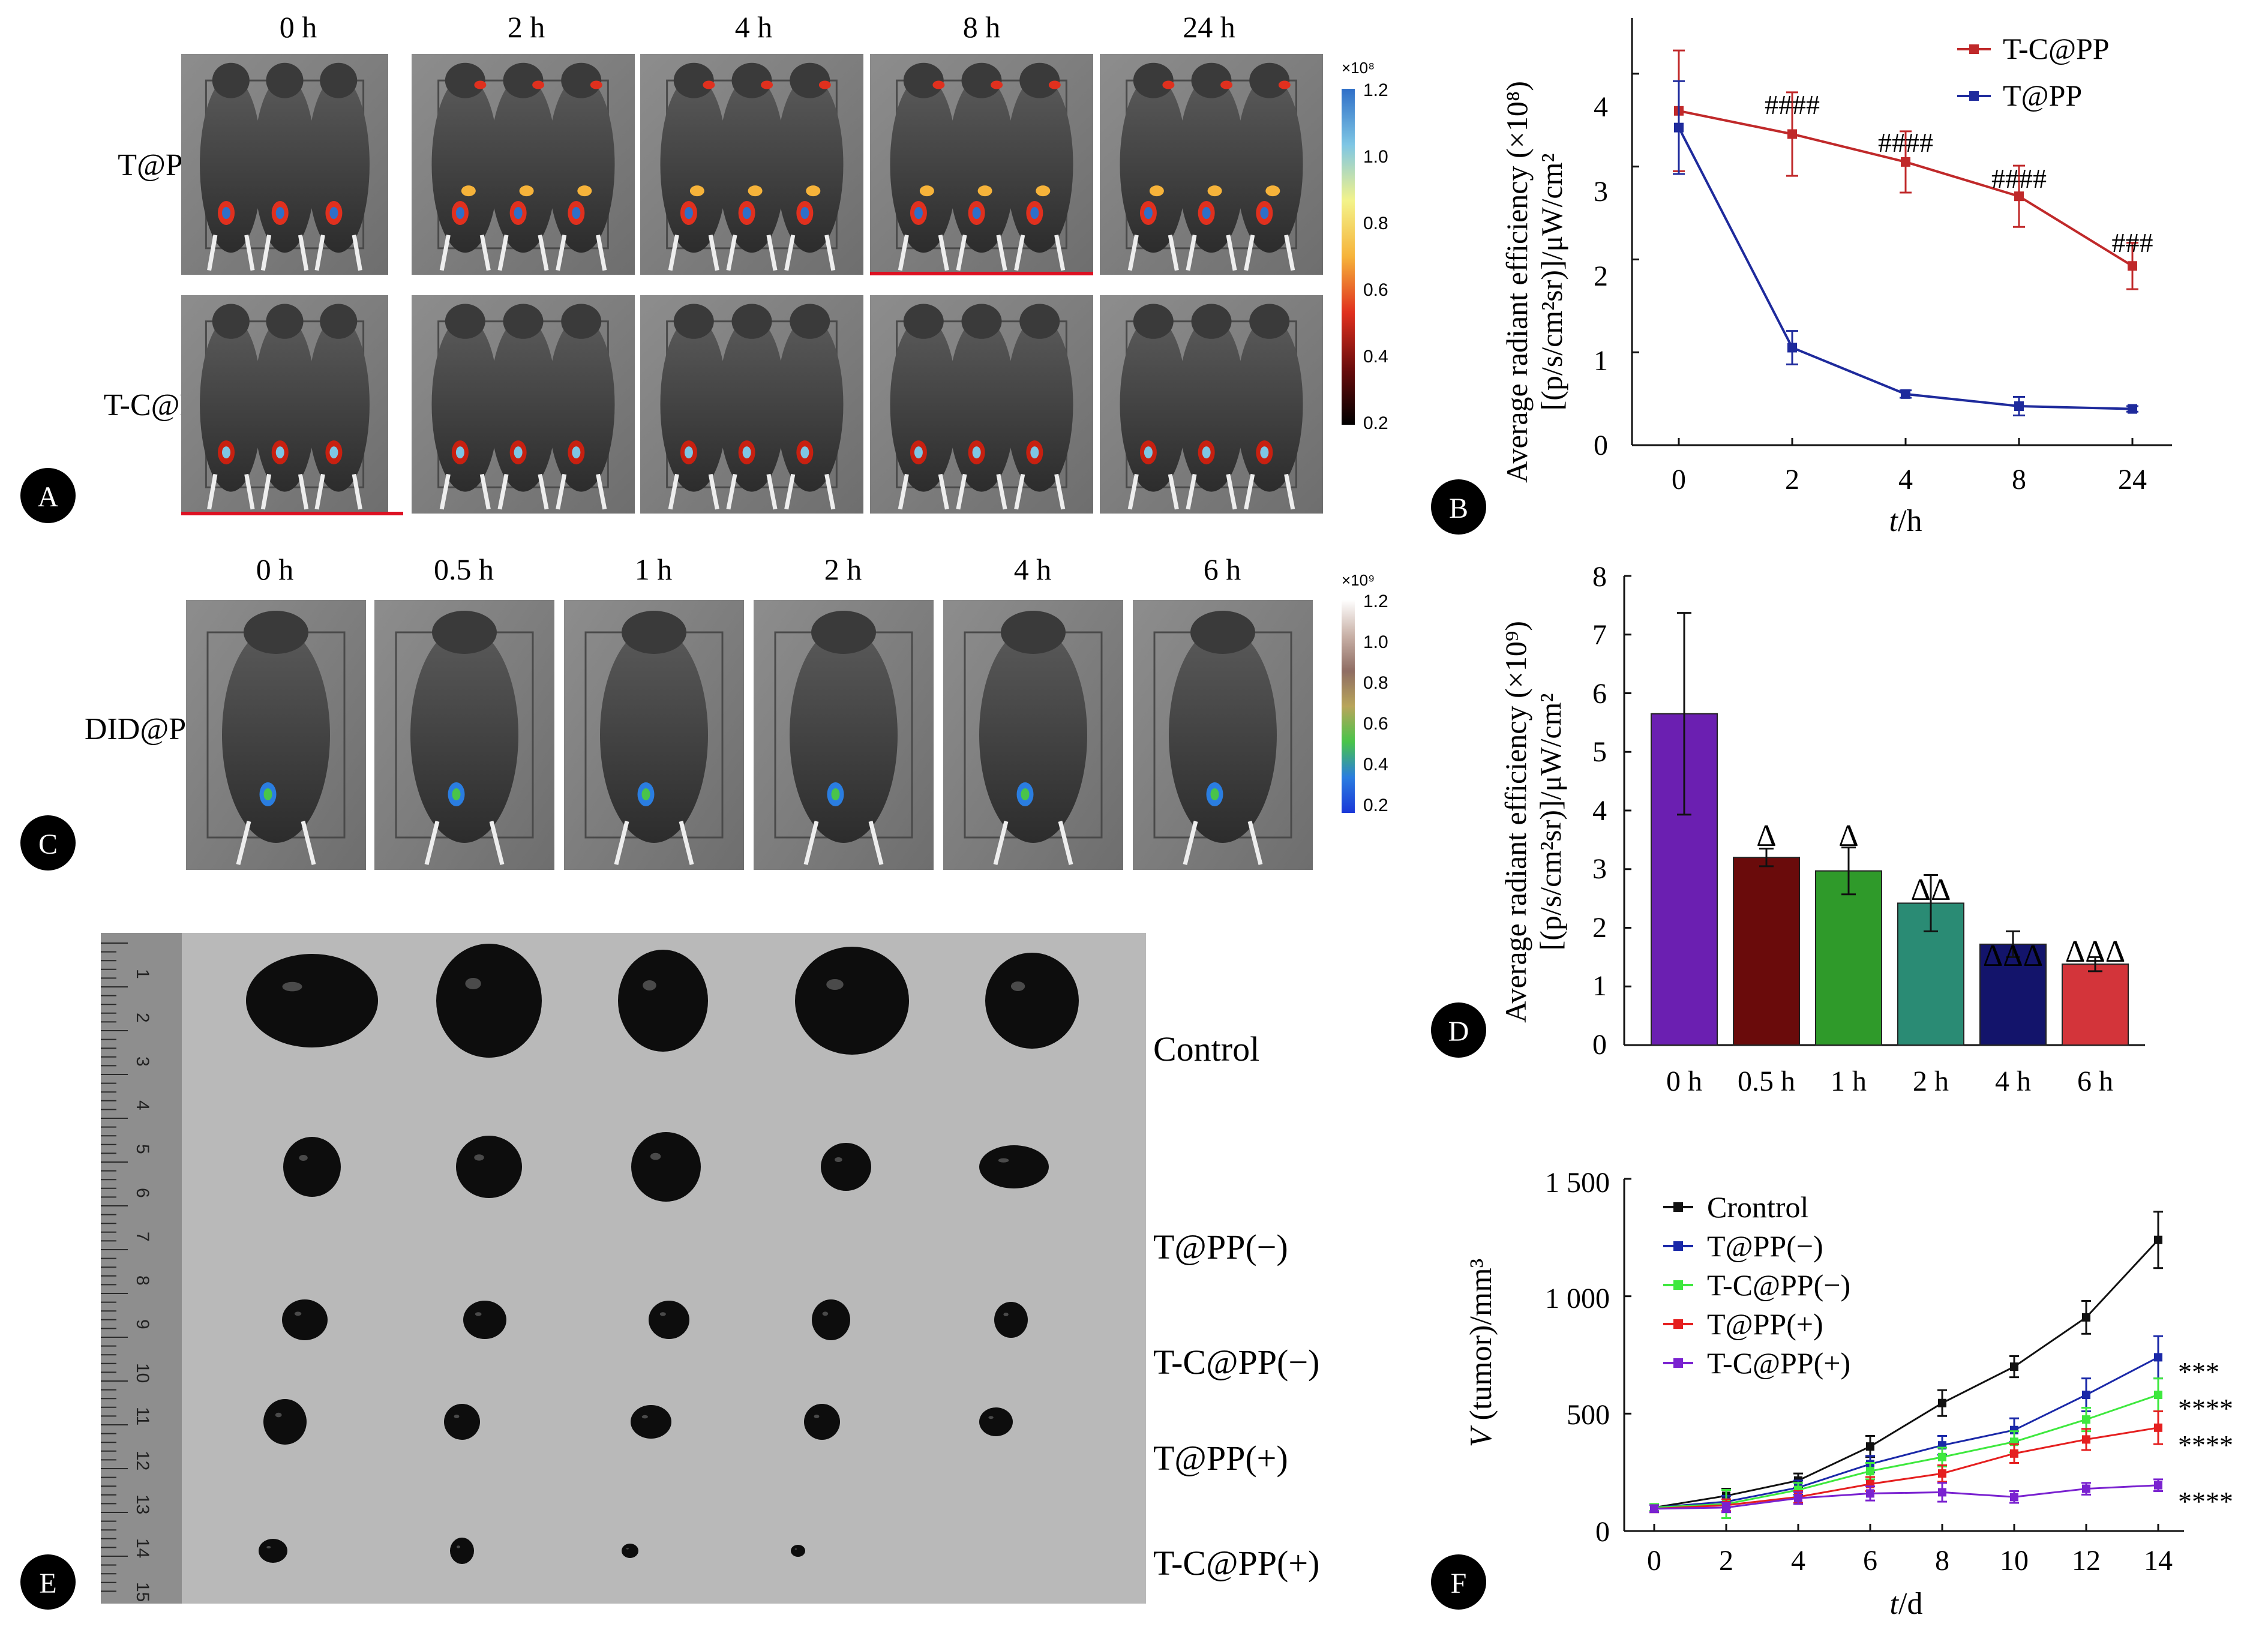 Image resolution: width=2268 pixels, height=1633 pixels. Describe the element at coordinates (142, 1460) in the screenshot. I see `ruler-number: 12` at that location.